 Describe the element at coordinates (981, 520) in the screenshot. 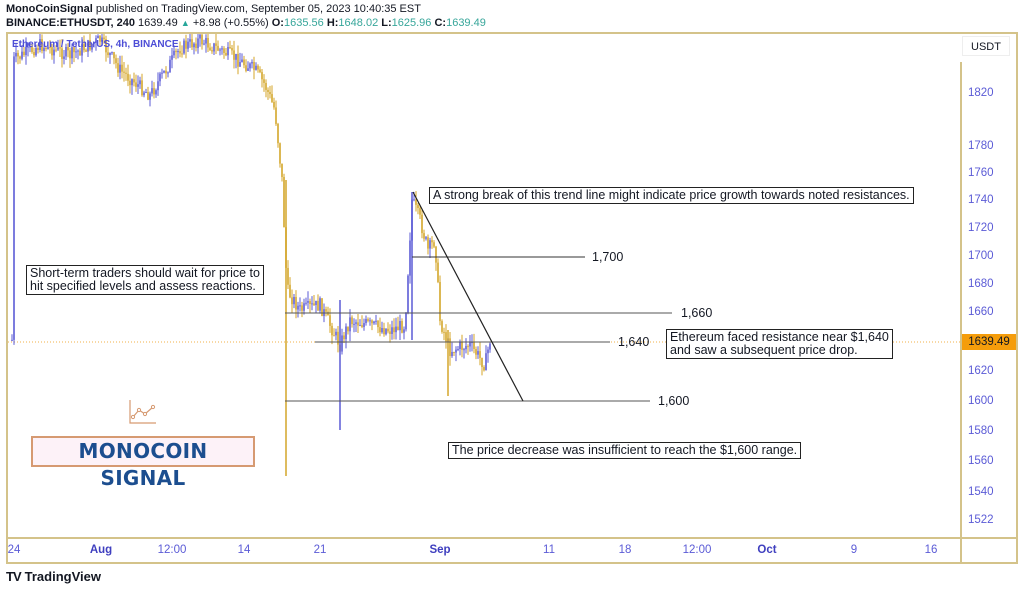

I see `y-tick: 1522` at that location.